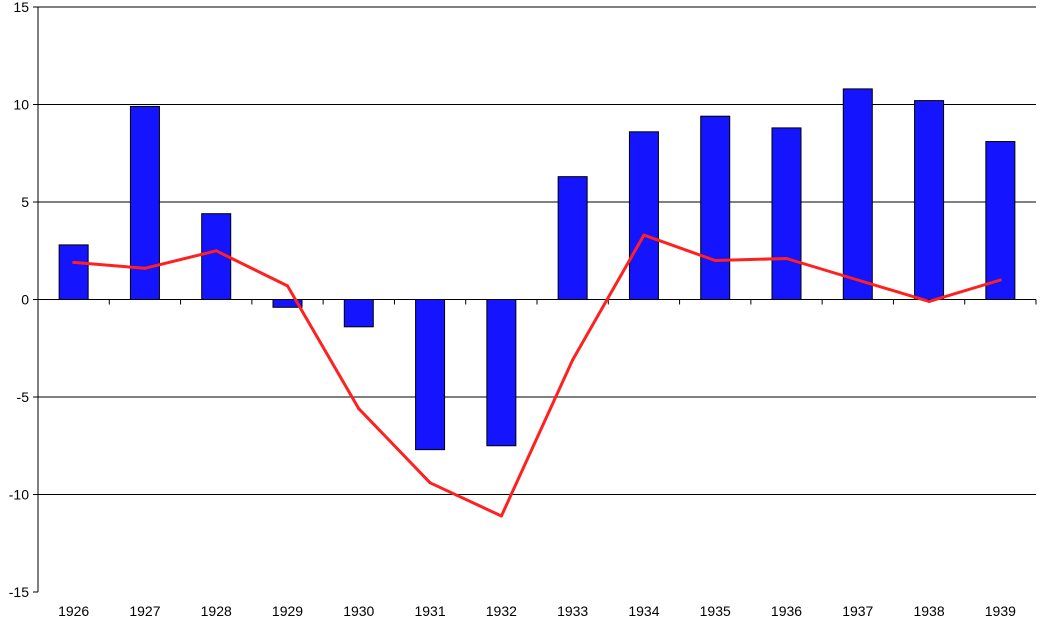 The image size is (1043, 625). Describe the element at coordinates (216, 251) in the screenshot. I see `line-point-1928` at that location.